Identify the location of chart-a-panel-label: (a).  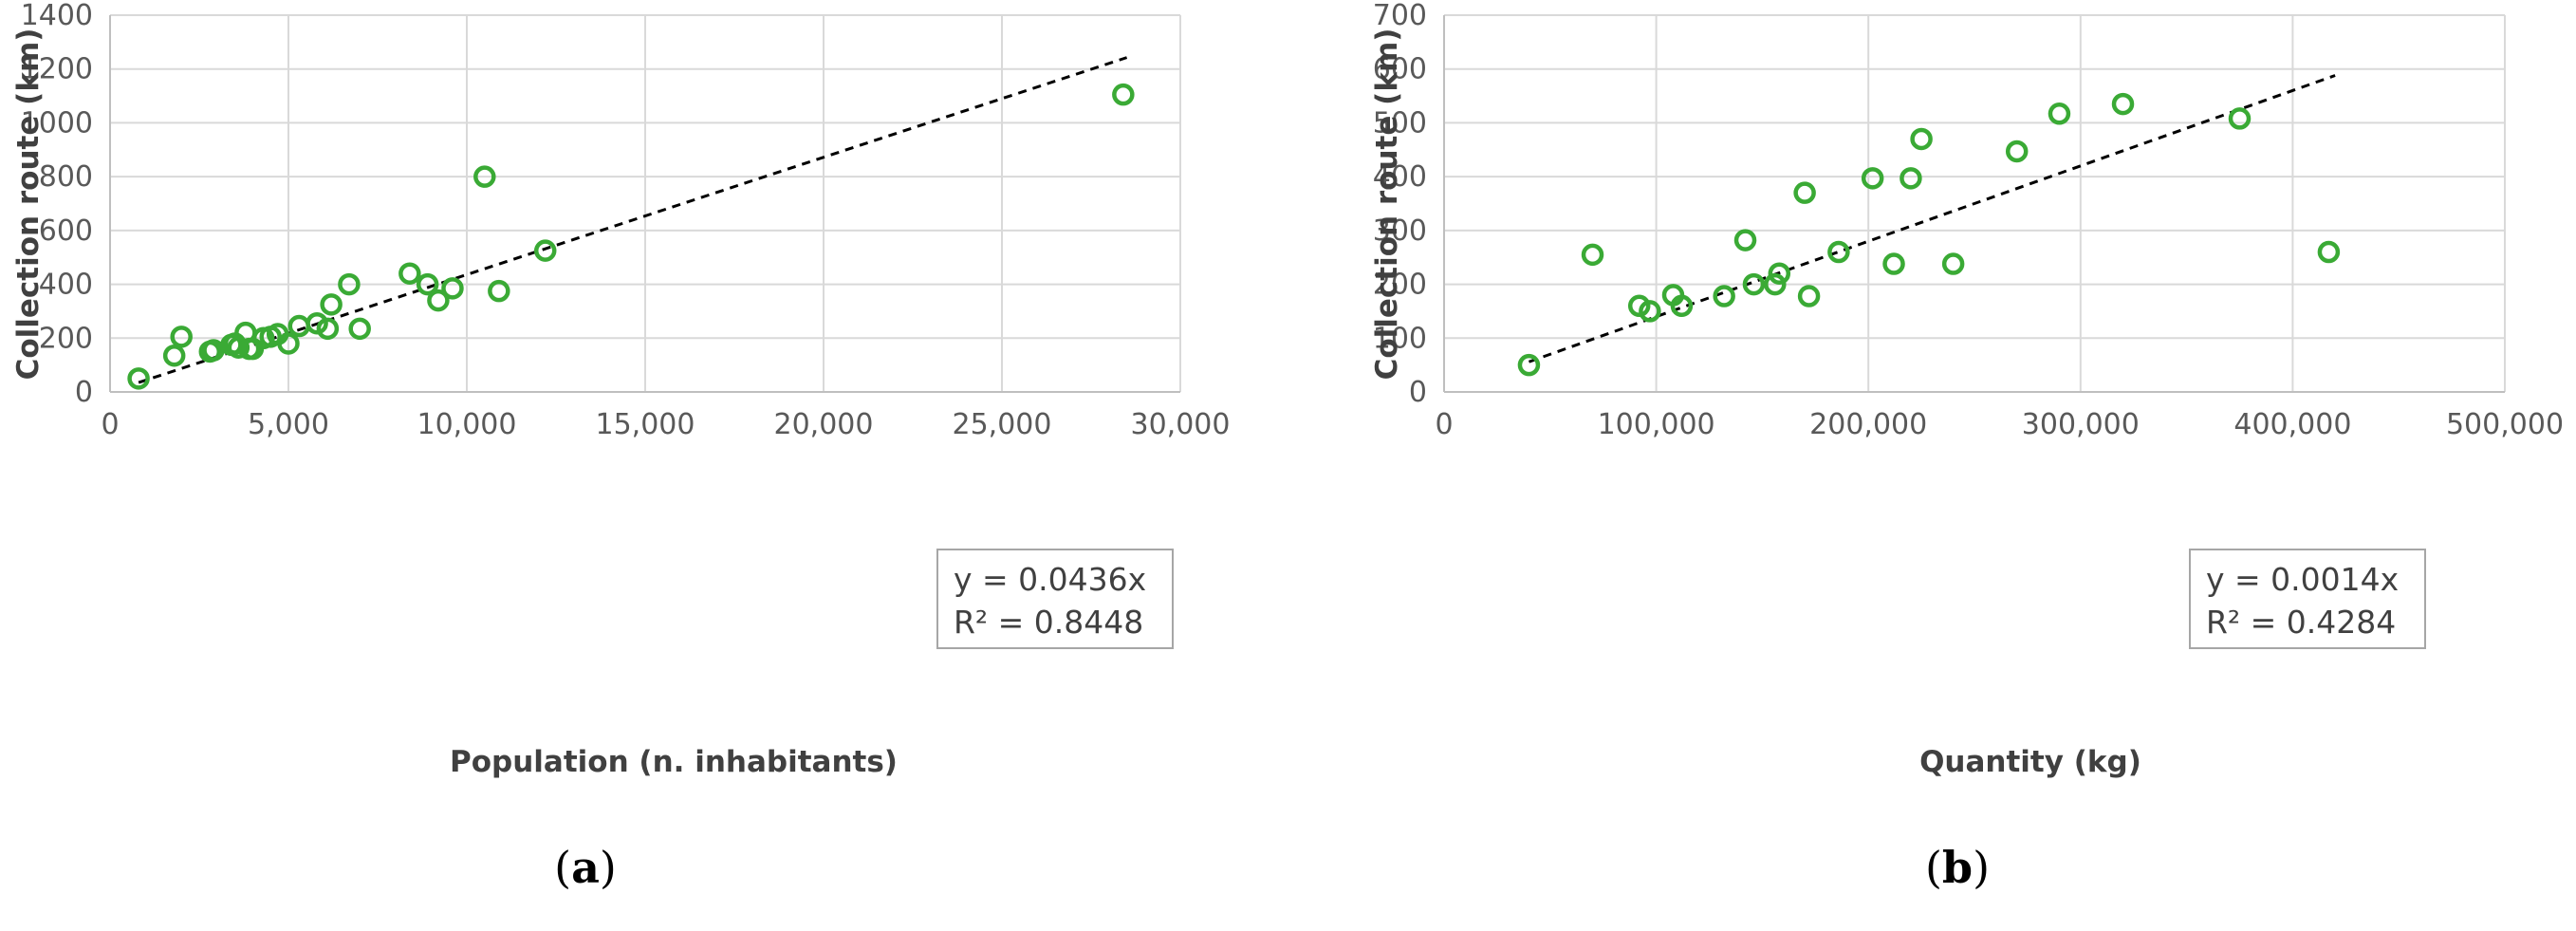
(585, 867).